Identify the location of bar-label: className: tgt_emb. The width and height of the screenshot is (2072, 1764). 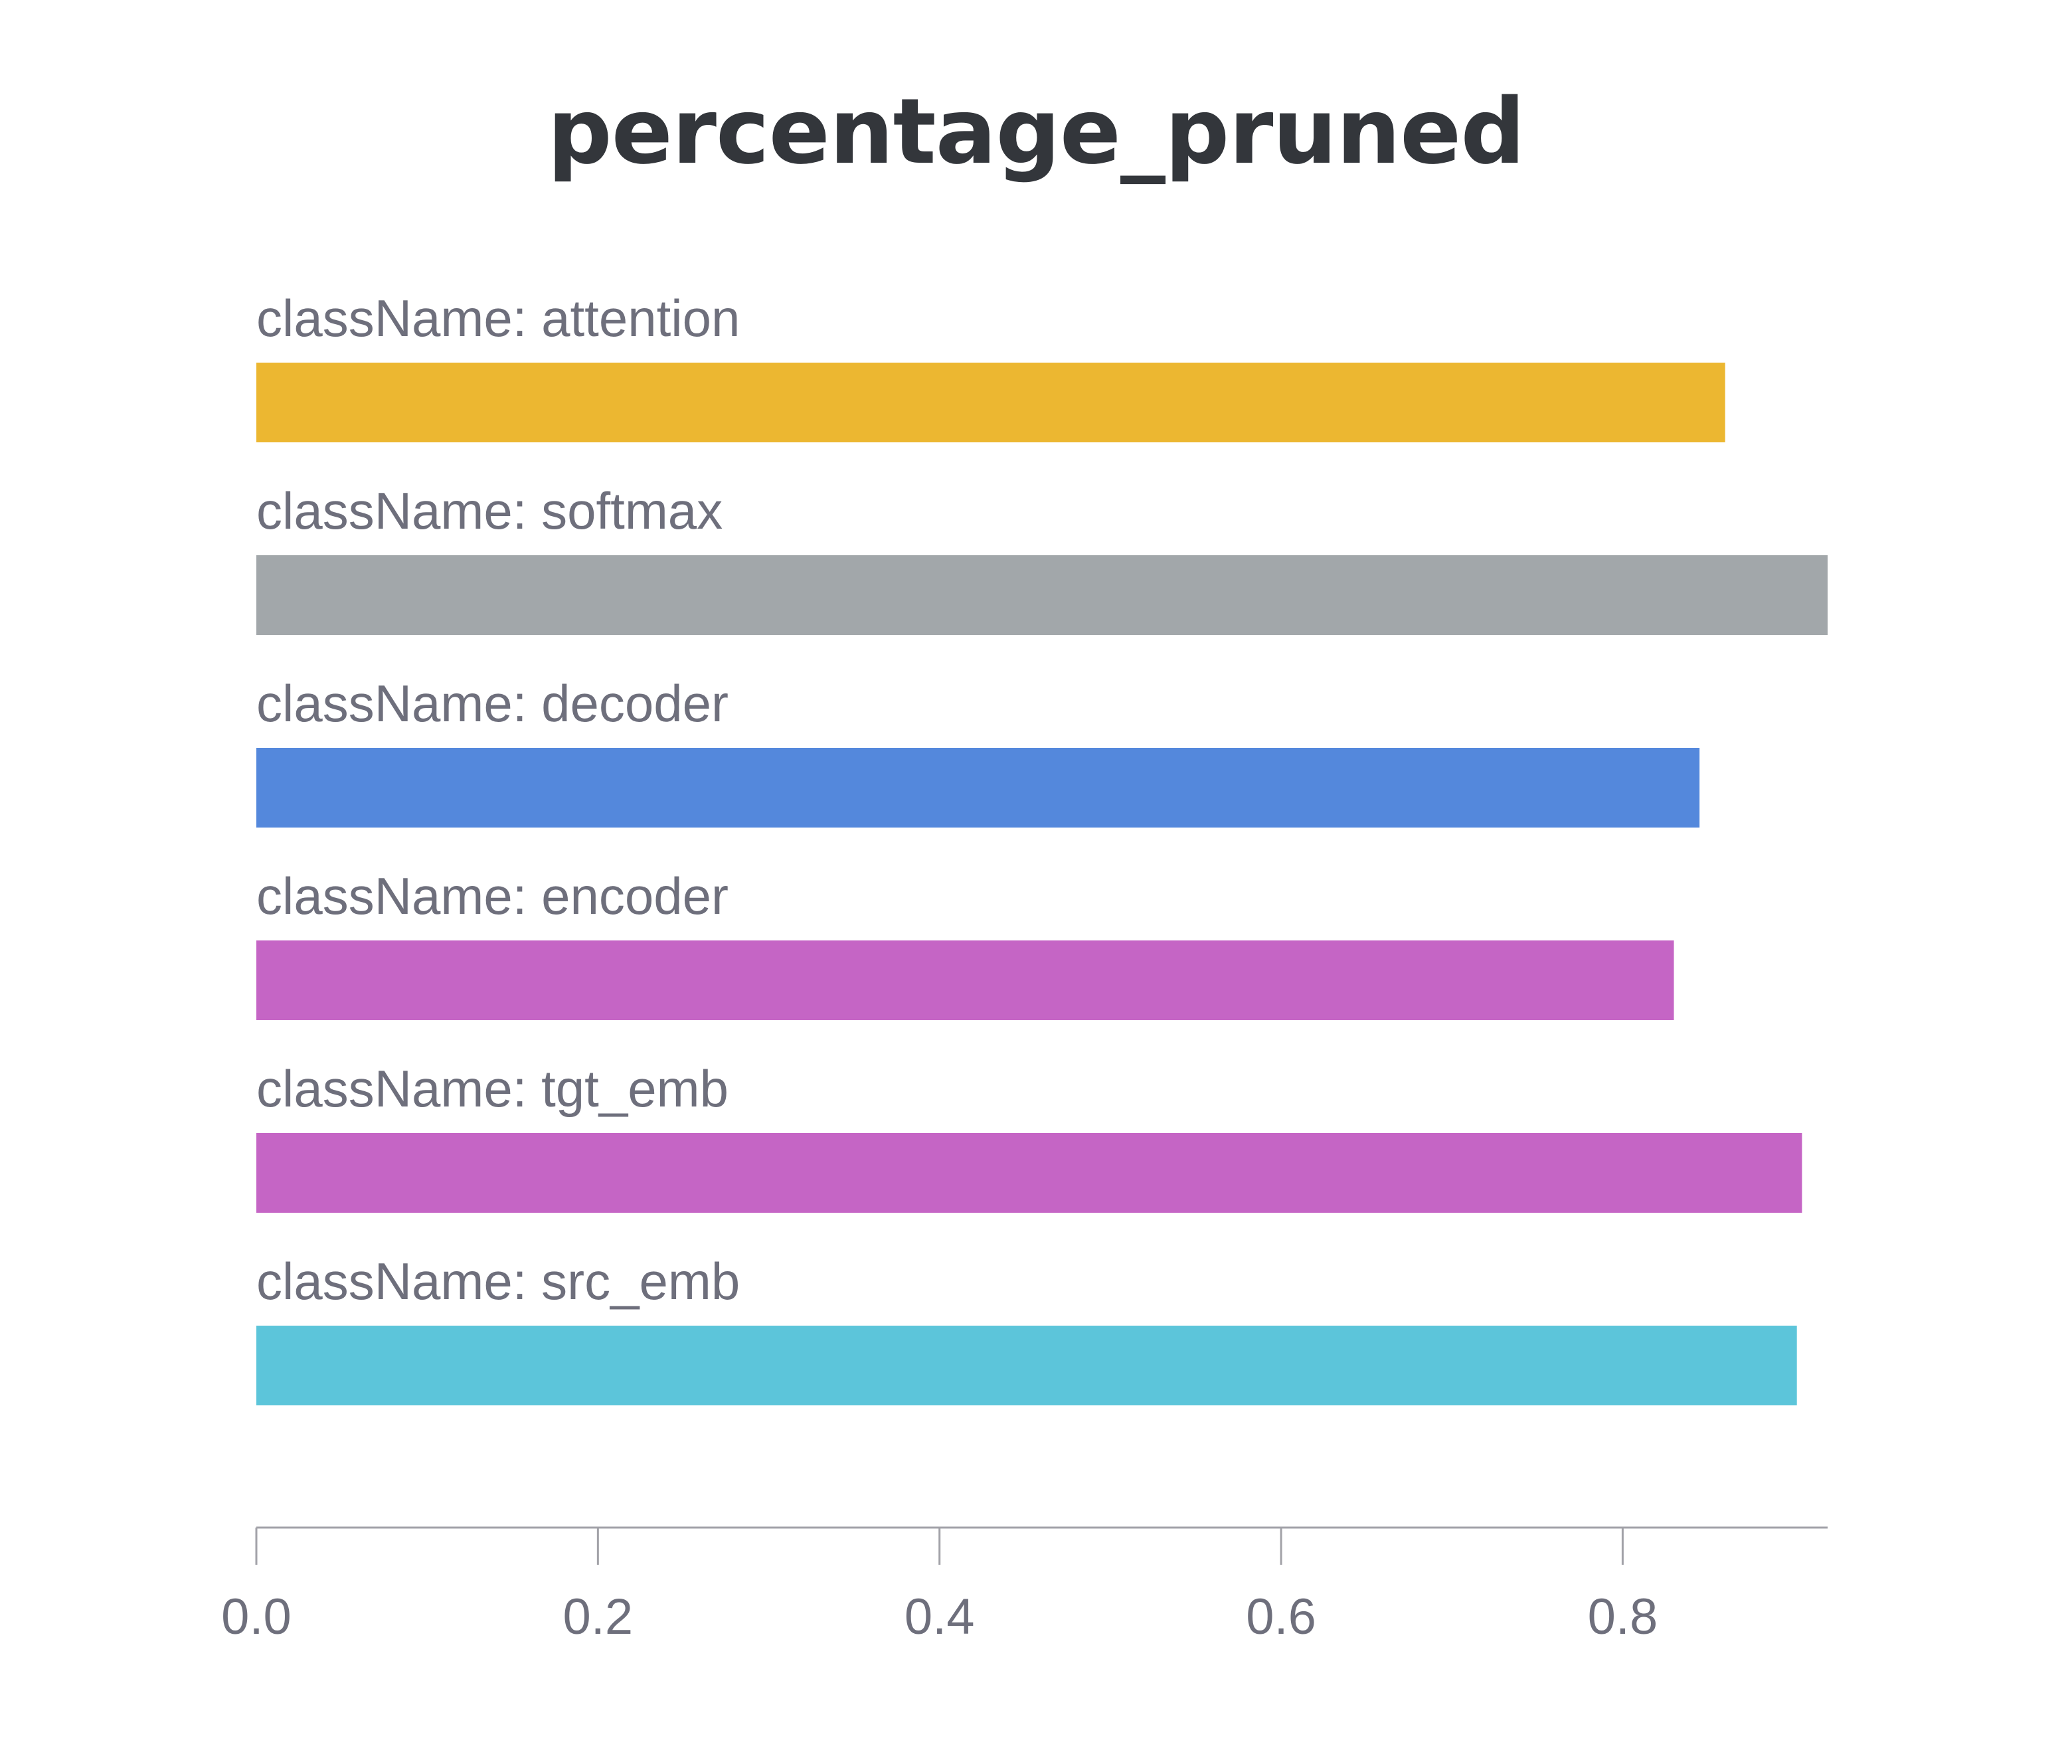
(493, 1088).